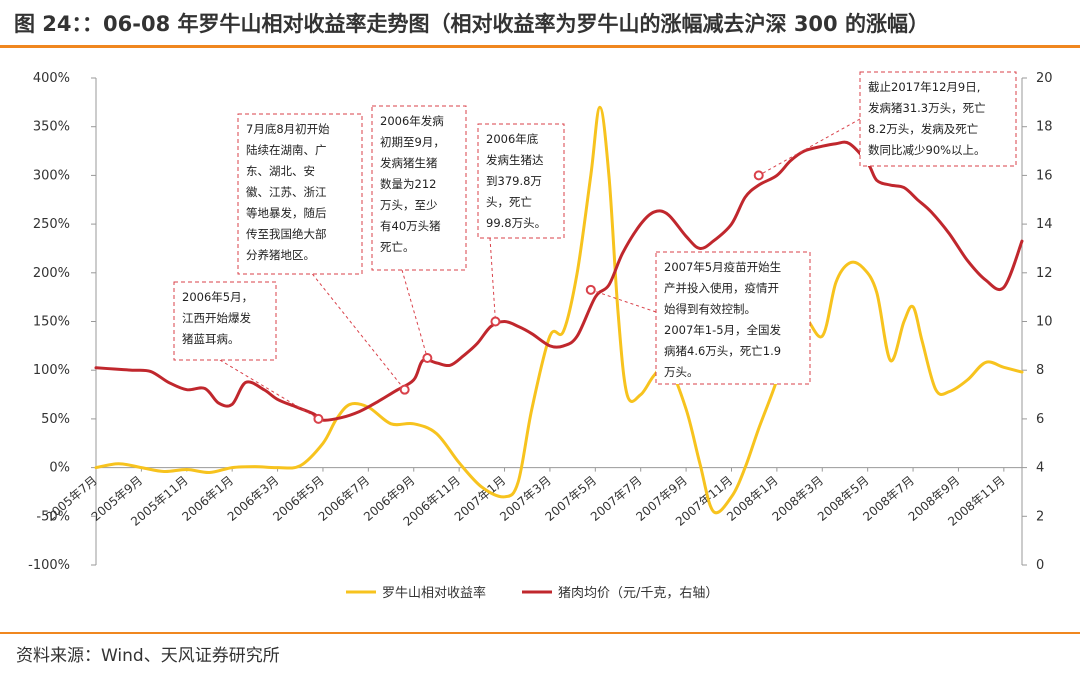  Describe the element at coordinates (1044, 273) in the screenshot. I see `right-tick-label: 12` at that location.